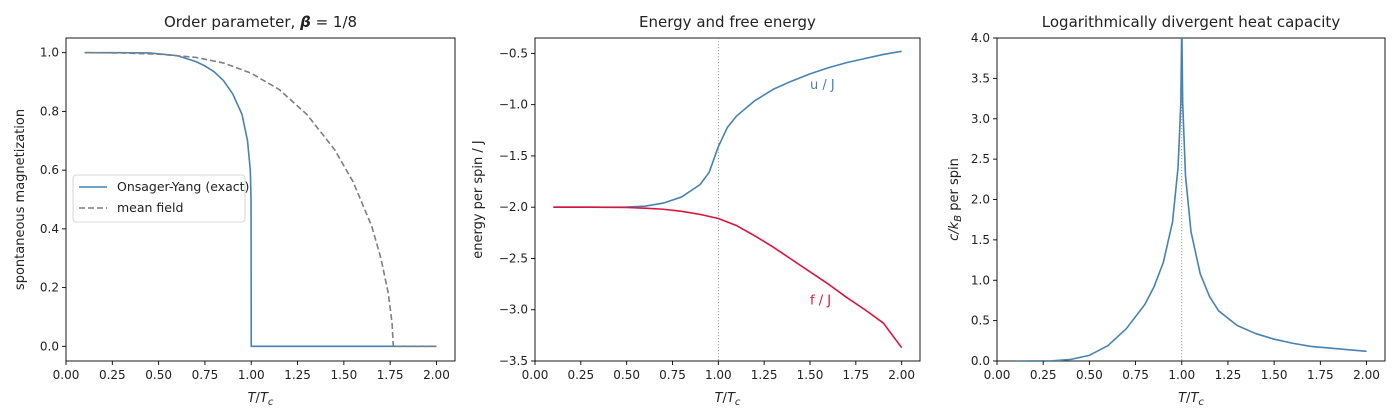 This screenshot has height=420, width=1400. What do you see at coordinates (183, 186) in the screenshot?
I see `legend-label-exact: Onsager-Yang (exact)` at bounding box center [183, 186].